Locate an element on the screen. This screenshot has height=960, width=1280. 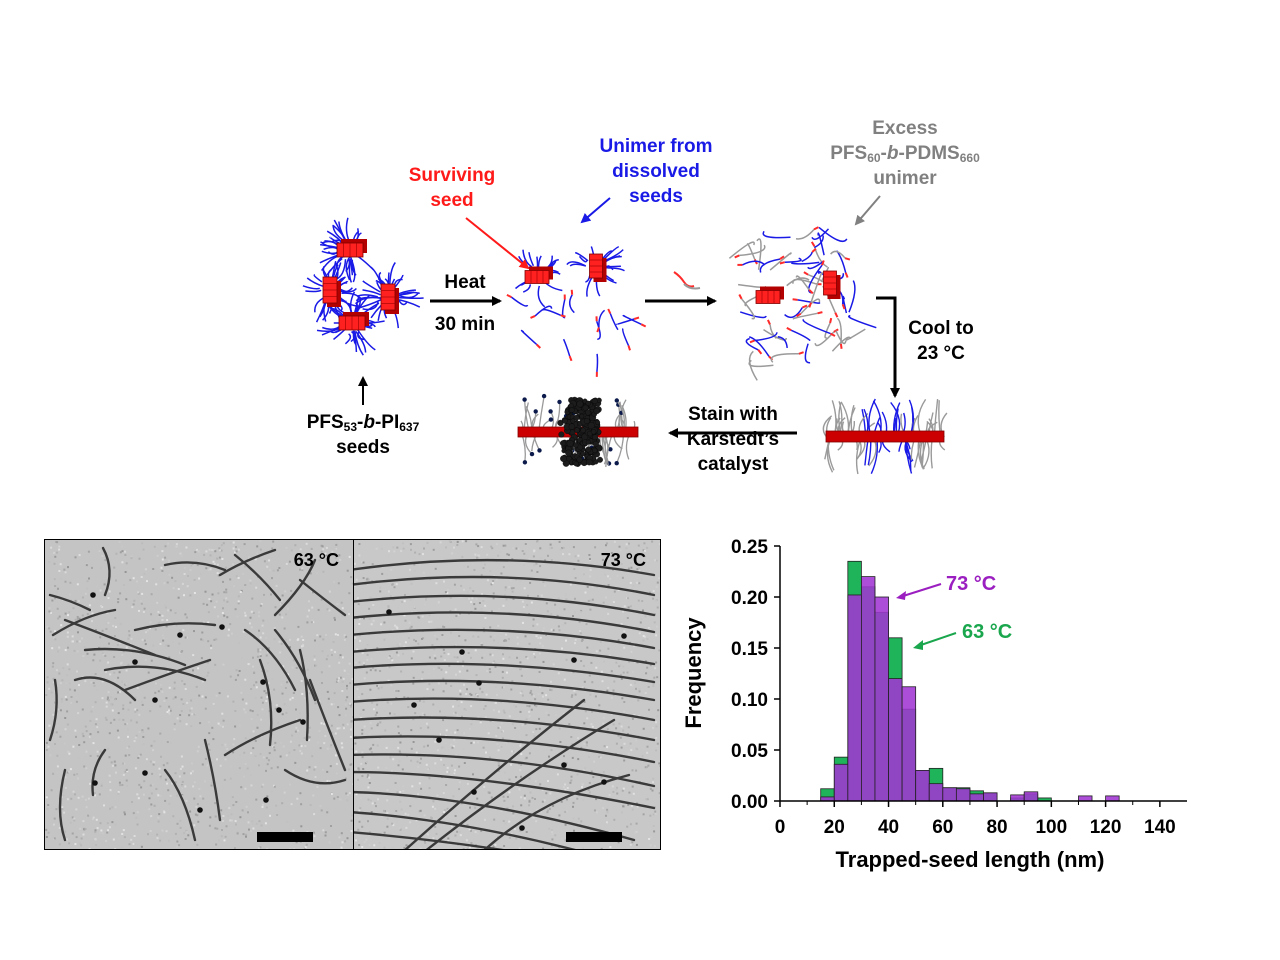
annotation-arrow-63c is located at coordinates (937, 639).